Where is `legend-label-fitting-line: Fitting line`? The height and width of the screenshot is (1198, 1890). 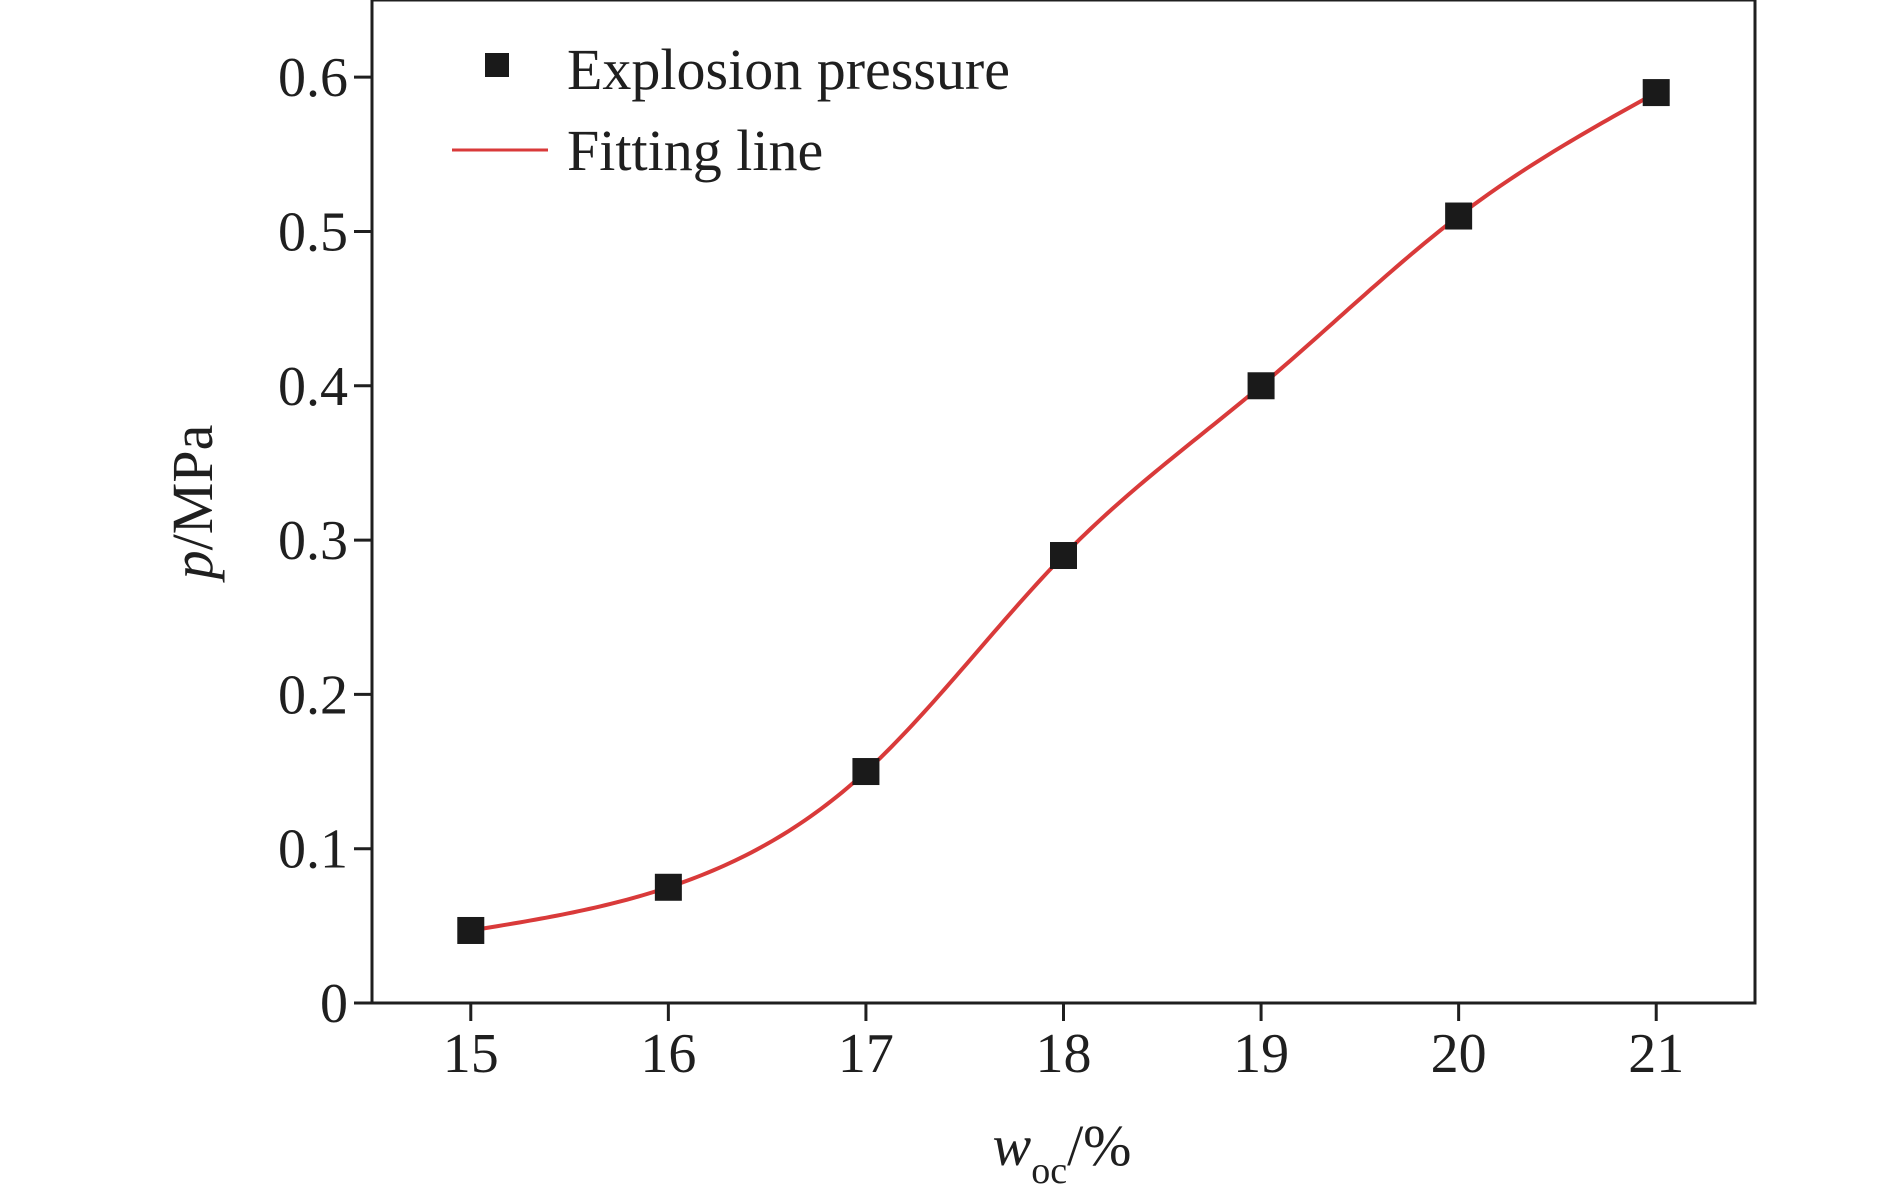
legend-label-fitting-line: Fitting line is located at coordinates (695, 150).